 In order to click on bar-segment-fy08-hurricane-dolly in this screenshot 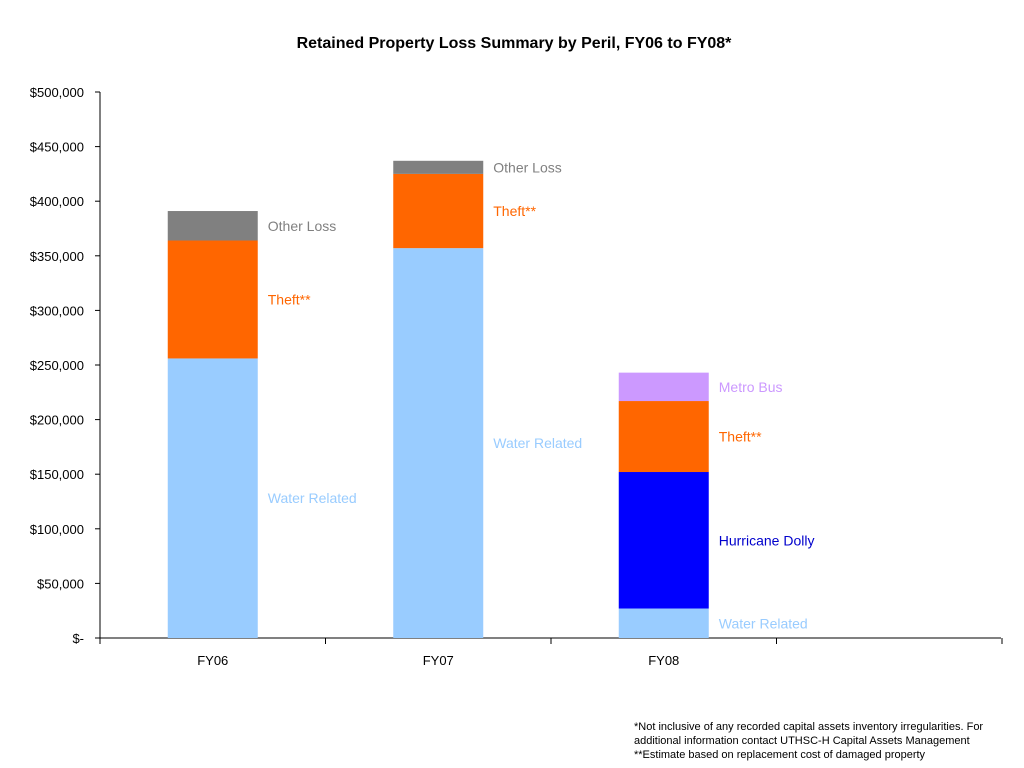, I will do `click(663, 540)`.